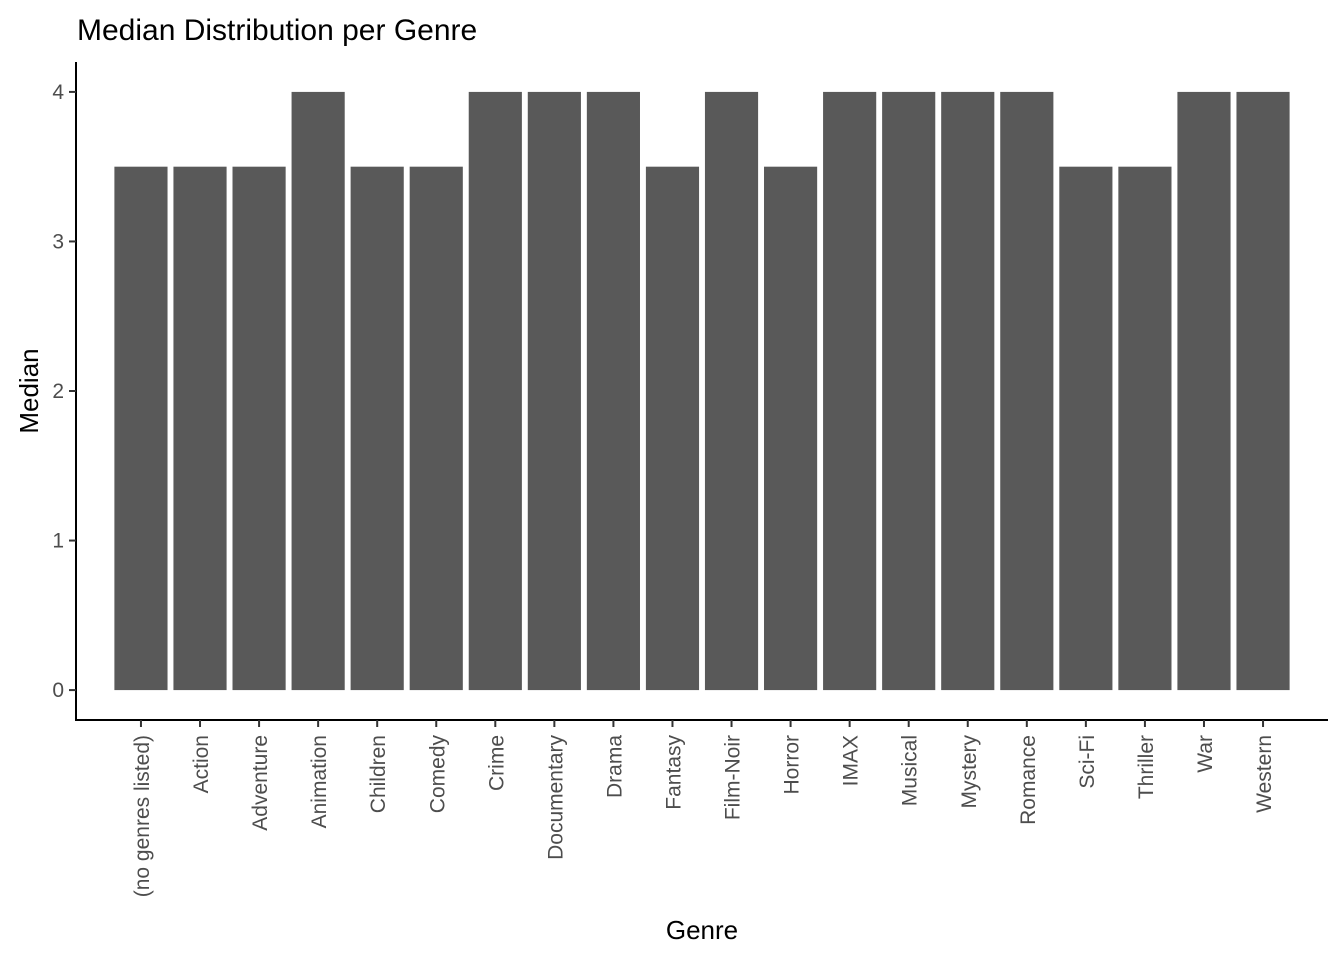 The image size is (1344, 960). I want to click on x-tick-label: Fantasy, so click(673, 772).